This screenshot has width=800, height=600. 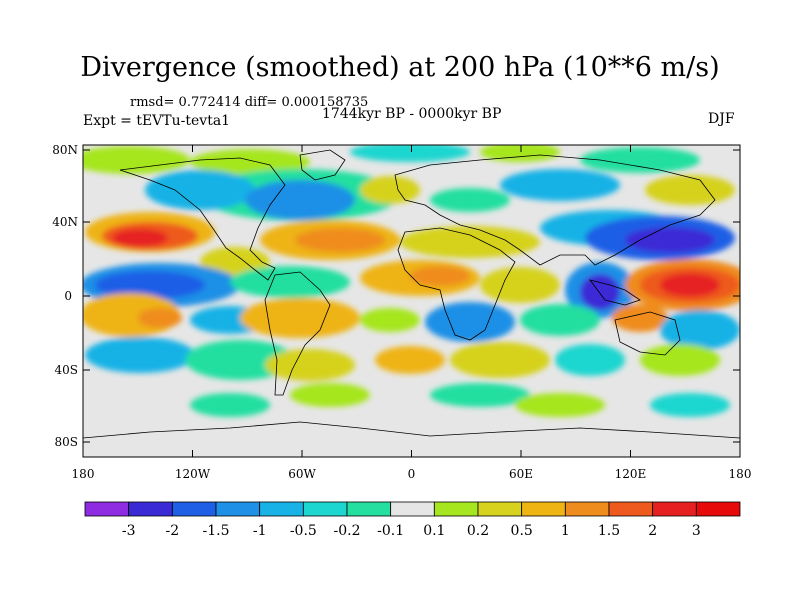 What do you see at coordinates (249, 102) in the screenshot?
I see `stats-text: rmsd= 0.772414 diff= 0.000158735` at bounding box center [249, 102].